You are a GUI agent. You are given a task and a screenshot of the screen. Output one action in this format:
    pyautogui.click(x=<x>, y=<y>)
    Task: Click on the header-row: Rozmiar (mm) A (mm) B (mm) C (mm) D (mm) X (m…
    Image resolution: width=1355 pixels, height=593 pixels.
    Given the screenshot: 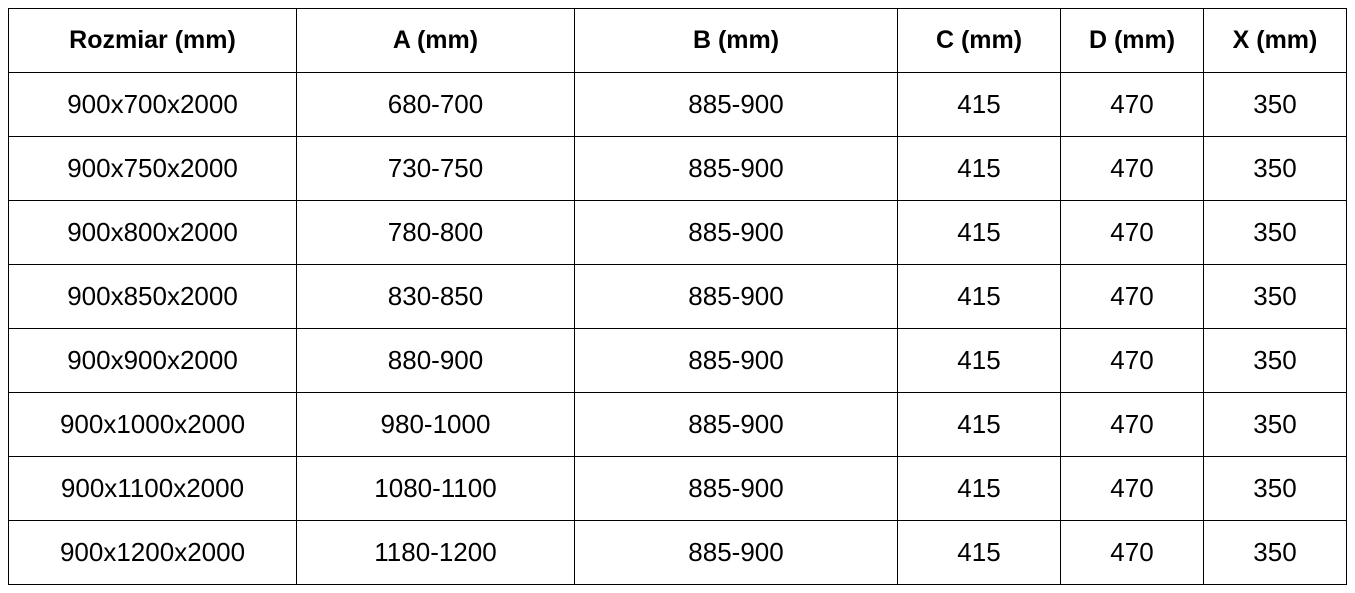 What is the action you would take?
    pyautogui.click(x=677, y=40)
    